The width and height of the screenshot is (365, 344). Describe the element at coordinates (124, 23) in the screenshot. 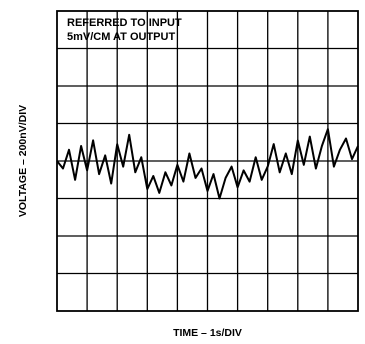

I see `annotation-referred-to-input: REFERRED TO INPUT` at that location.